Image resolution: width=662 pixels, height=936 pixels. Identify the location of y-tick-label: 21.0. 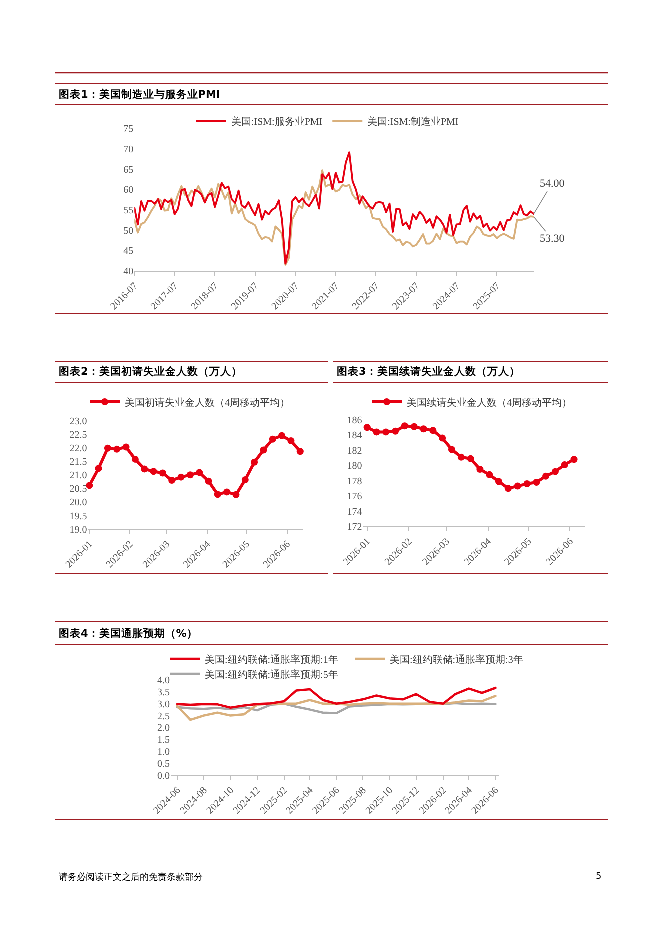
(79, 476).